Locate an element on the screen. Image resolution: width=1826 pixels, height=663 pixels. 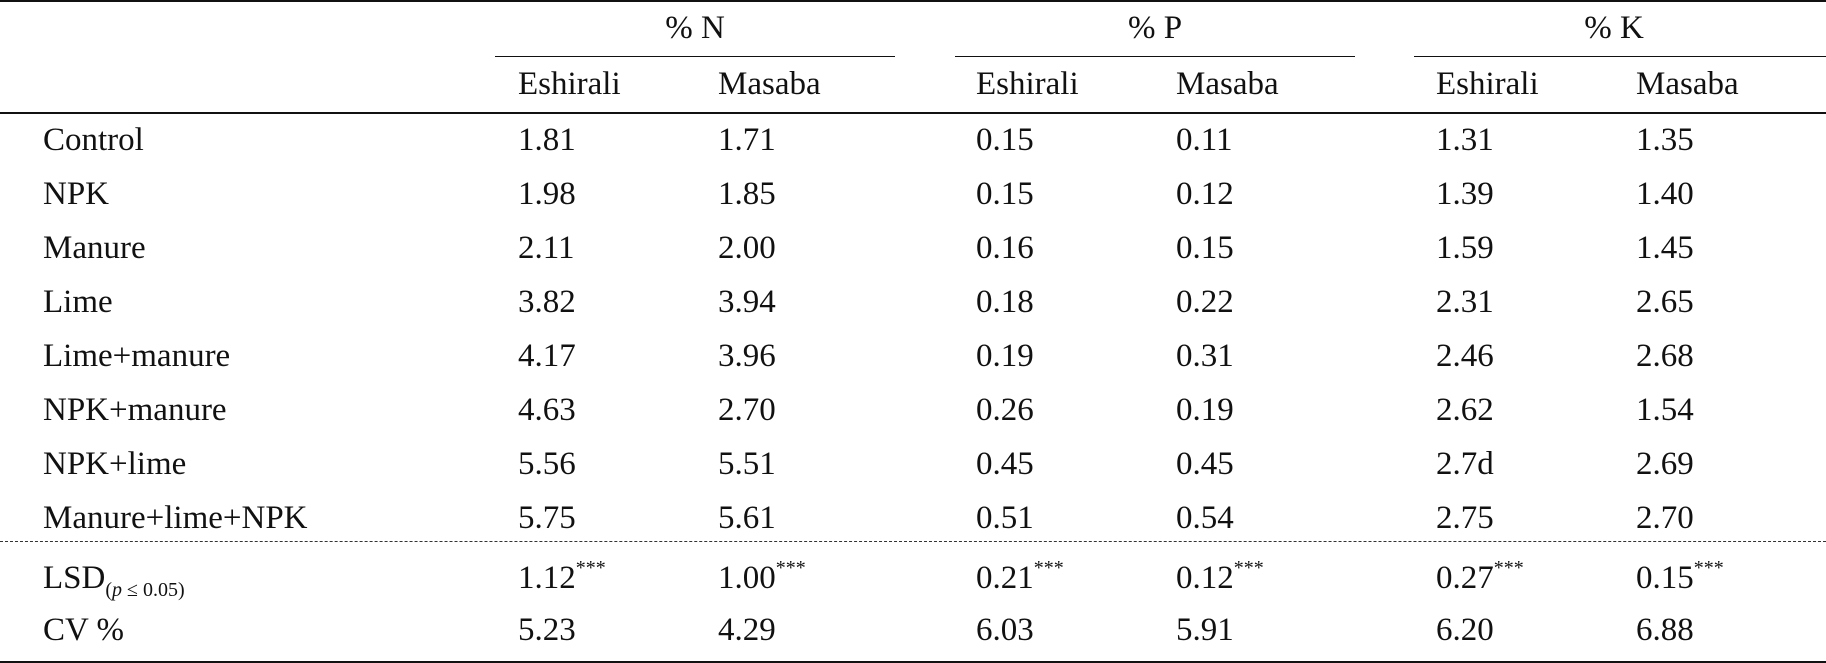
lsd-value: 1.12 is located at coordinates (547, 578).